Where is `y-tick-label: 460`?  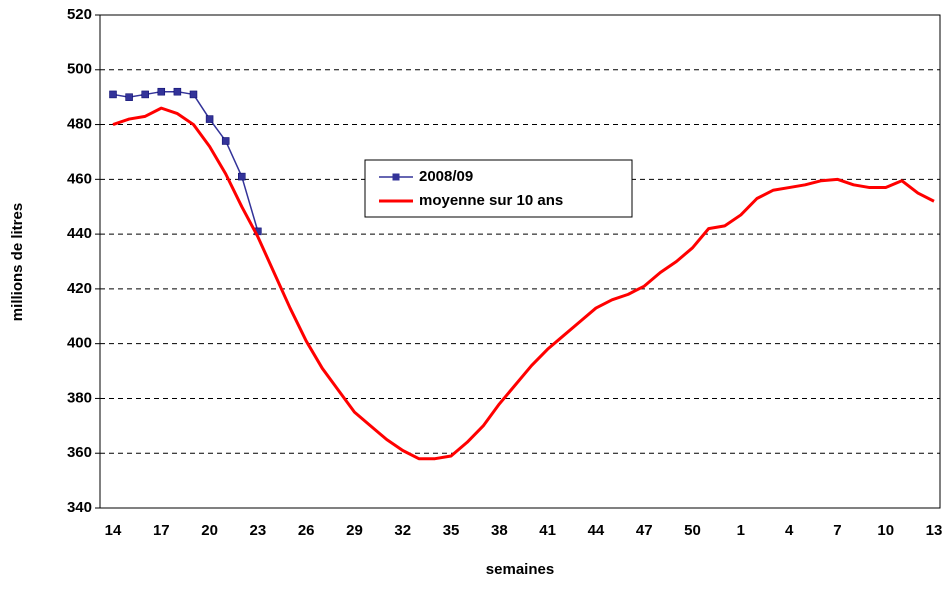 y-tick-label: 460 is located at coordinates (79, 178).